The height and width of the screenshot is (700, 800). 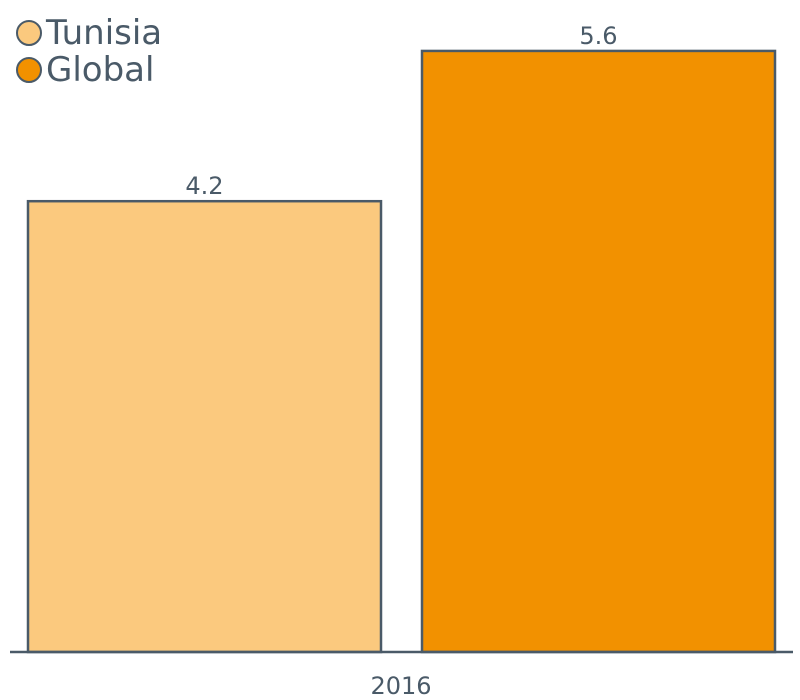 I want to click on legend-item-tunisia: Tunisia, so click(x=89, y=32).